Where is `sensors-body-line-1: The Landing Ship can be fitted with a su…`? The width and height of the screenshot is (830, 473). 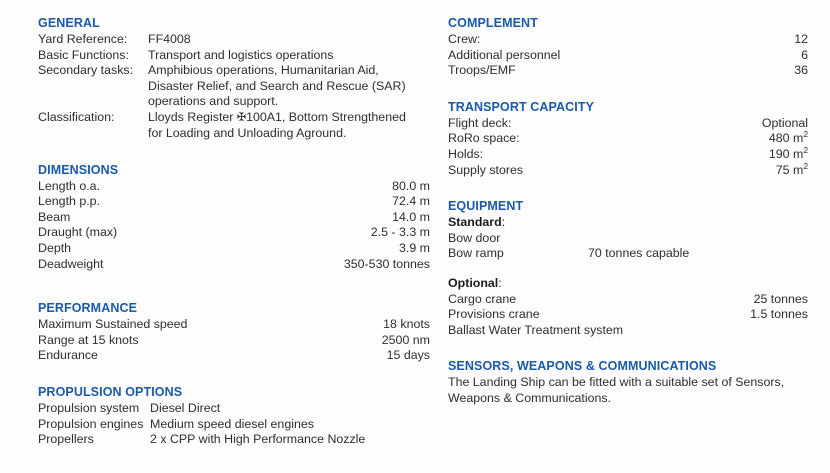
sensors-body-line-1: The Landing Ship can be fitted with a su… is located at coordinates (616, 382).